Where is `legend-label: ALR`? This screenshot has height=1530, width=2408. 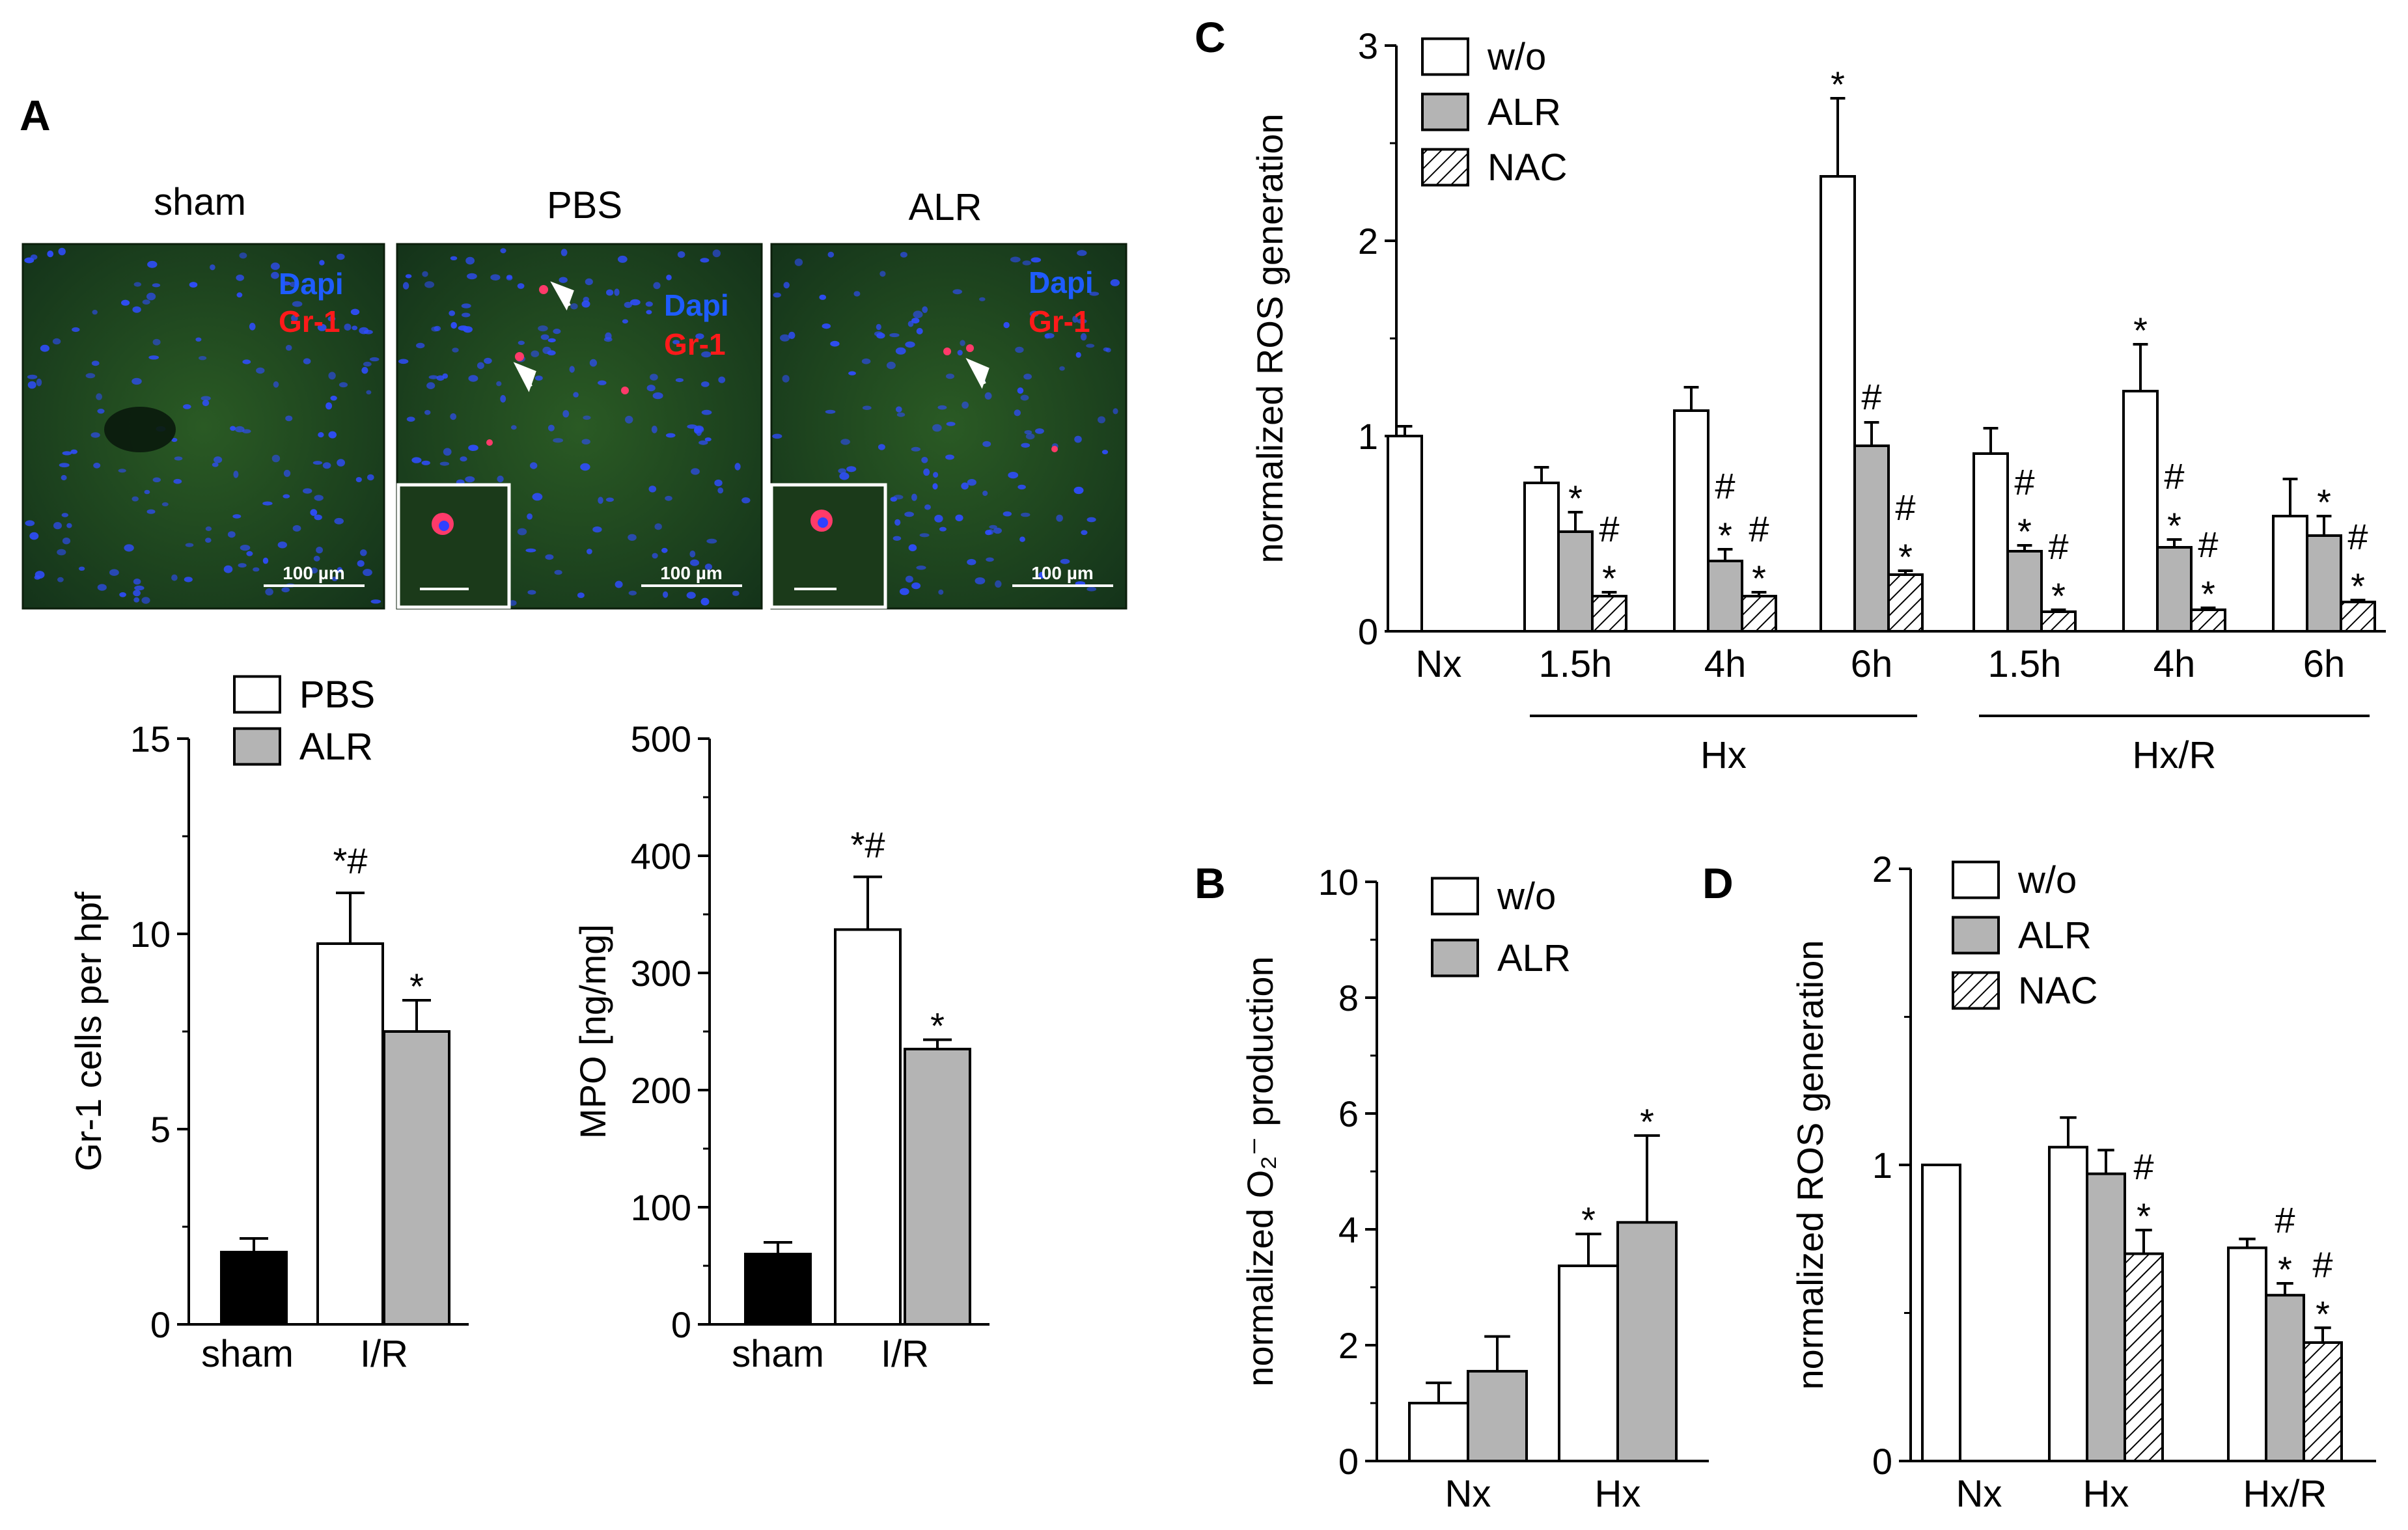 legend-label: ALR is located at coordinates (1524, 112).